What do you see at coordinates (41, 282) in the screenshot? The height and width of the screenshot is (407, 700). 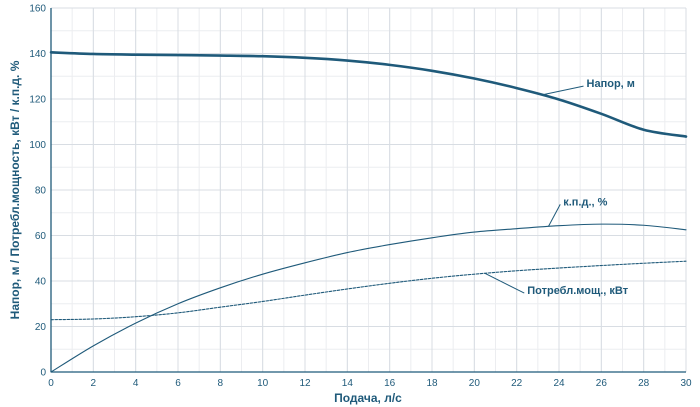 I see `y-tick-label: 40` at bounding box center [41, 282].